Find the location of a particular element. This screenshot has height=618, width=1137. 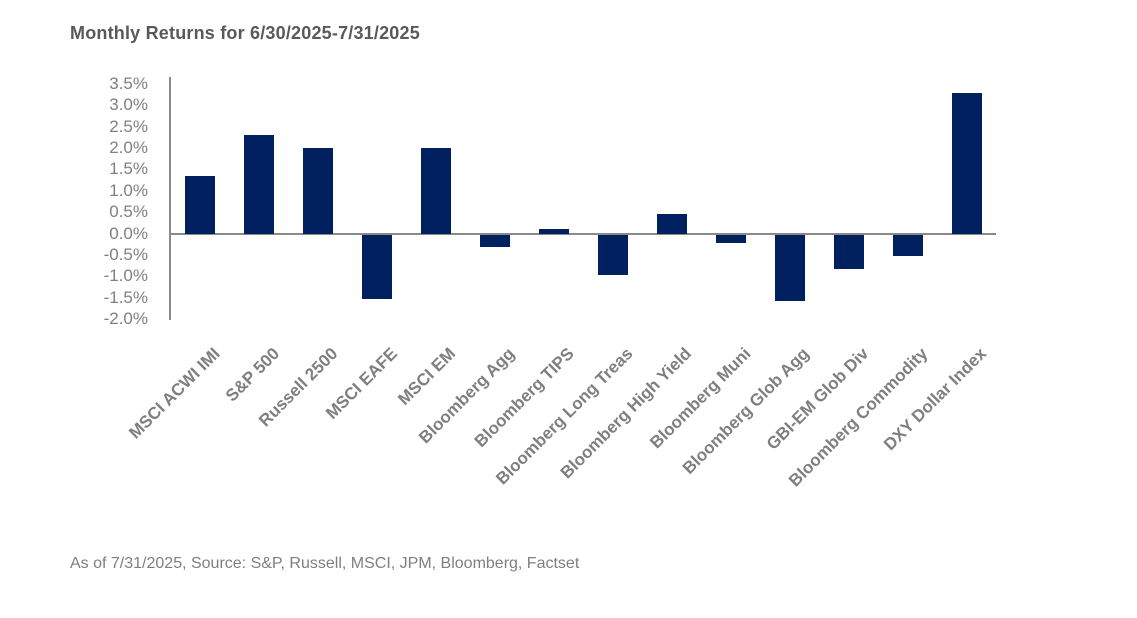

category-label: MSCI ACWI IMI is located at coordinates (174, 393).